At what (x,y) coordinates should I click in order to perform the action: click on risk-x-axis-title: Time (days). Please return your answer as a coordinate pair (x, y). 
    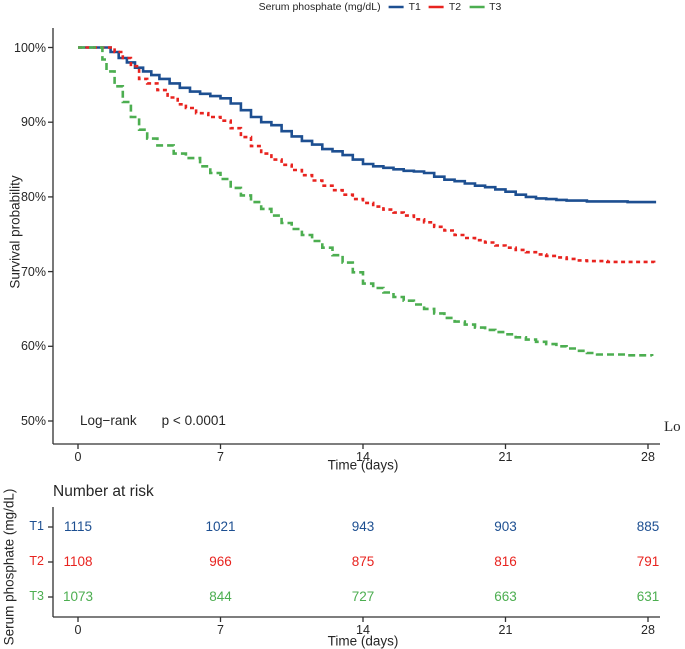
    Looking at the image, I should click on (363, 641).